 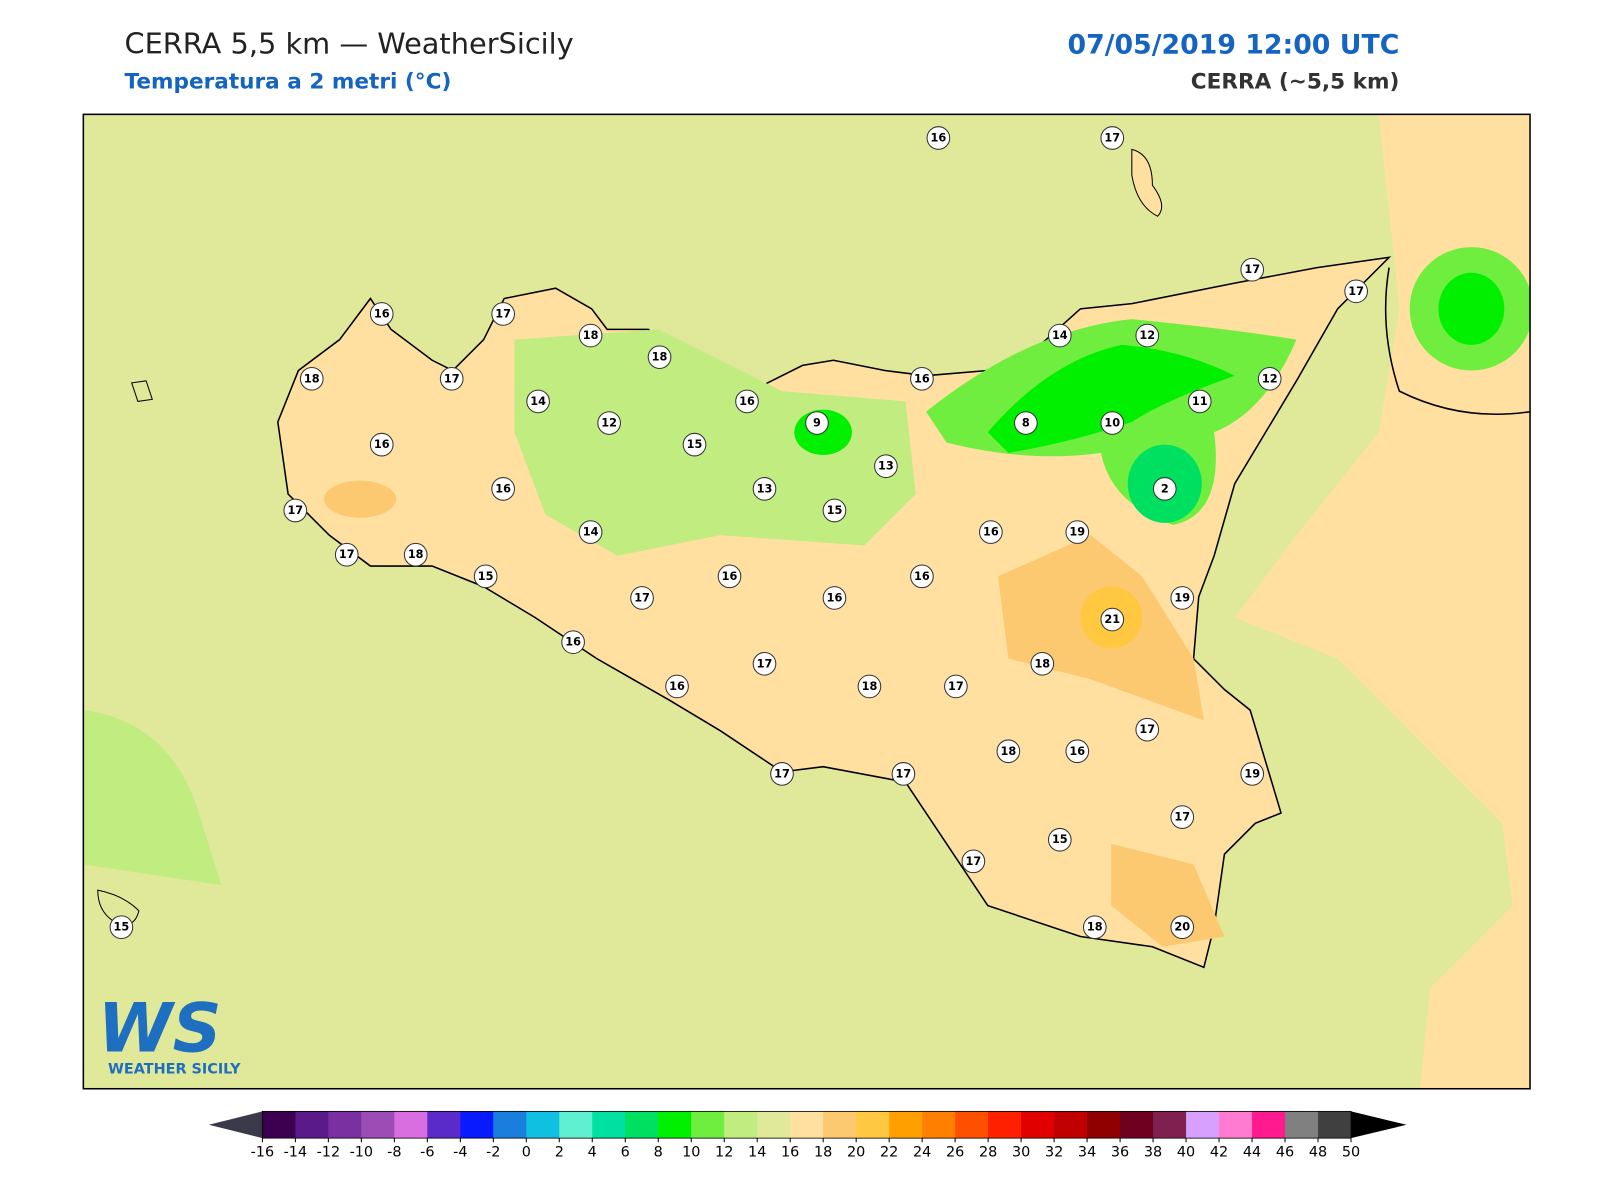 What do you see at coordinates (174, 1069) in the screenshot?
I see `logo-name: WEATHER SICILY` at bounding box center [174, 1069].